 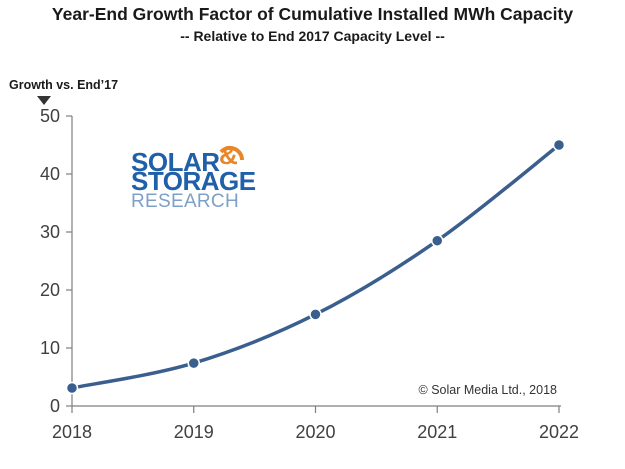 What do you see at coordinates (50, 290) in the screenshot?
I see `y-tick-label: 20` at bounding box center [50, 290].